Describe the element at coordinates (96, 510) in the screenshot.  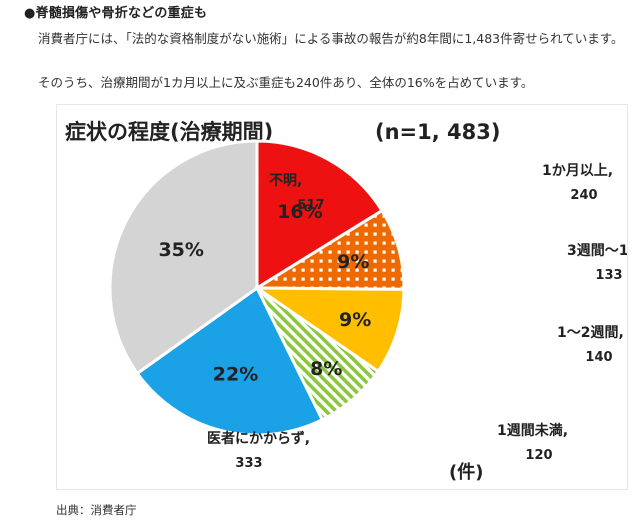
I see `source-credit: 出典：消費者庁` at that location.